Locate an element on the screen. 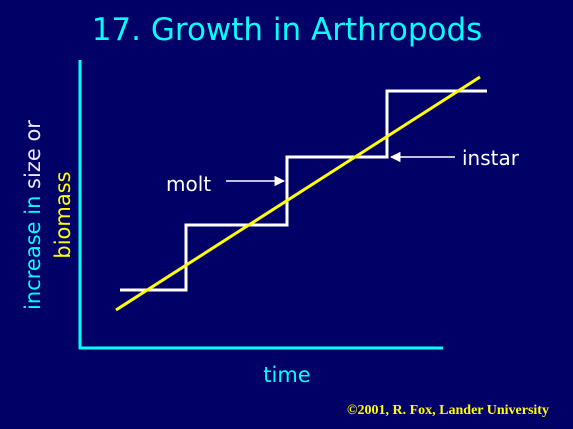  x-axis-label: time is located at coordinates (286, 375).